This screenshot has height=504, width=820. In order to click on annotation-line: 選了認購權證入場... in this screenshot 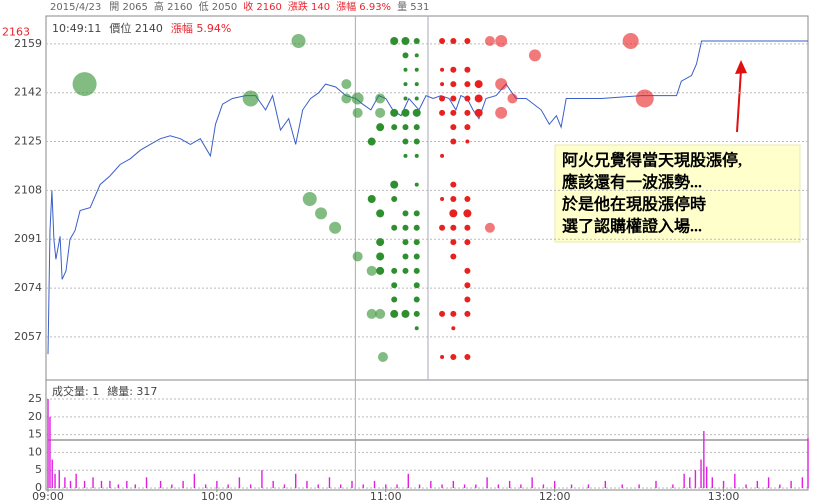, I will do `click(632, 226)`.